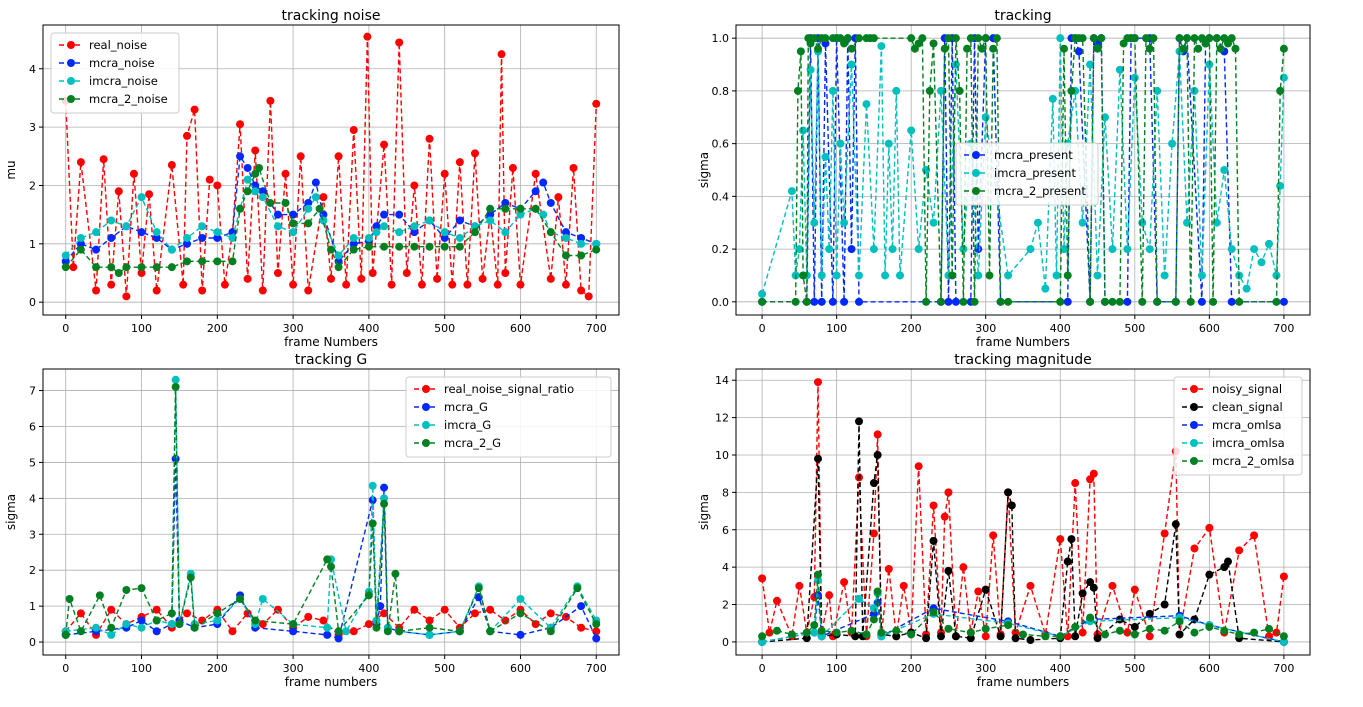  Describe the element at coordinates (115, 73) in the screenshot. I see `legend-box` at that location.